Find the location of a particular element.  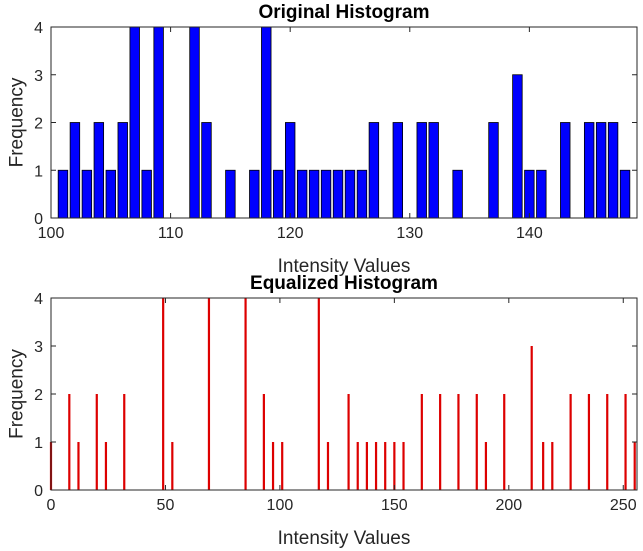

original-histogram-title: Original Histogram is located at coordinates (343, 12).